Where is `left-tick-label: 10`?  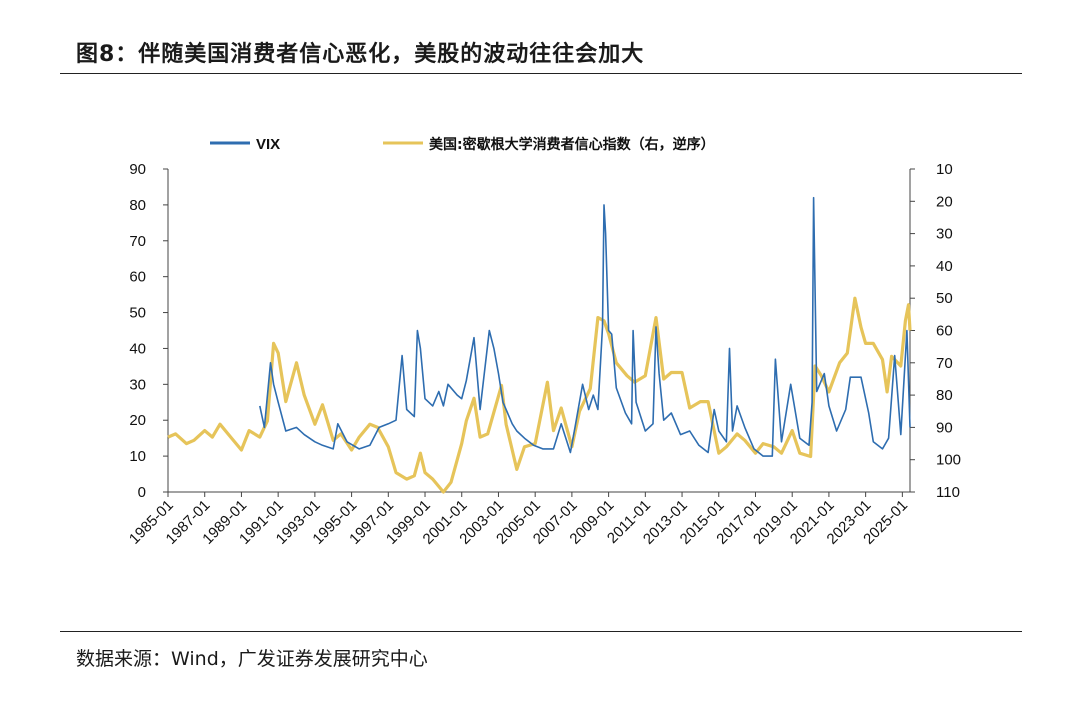 left-tick-label: 10 is located at coordinates (137, 456).